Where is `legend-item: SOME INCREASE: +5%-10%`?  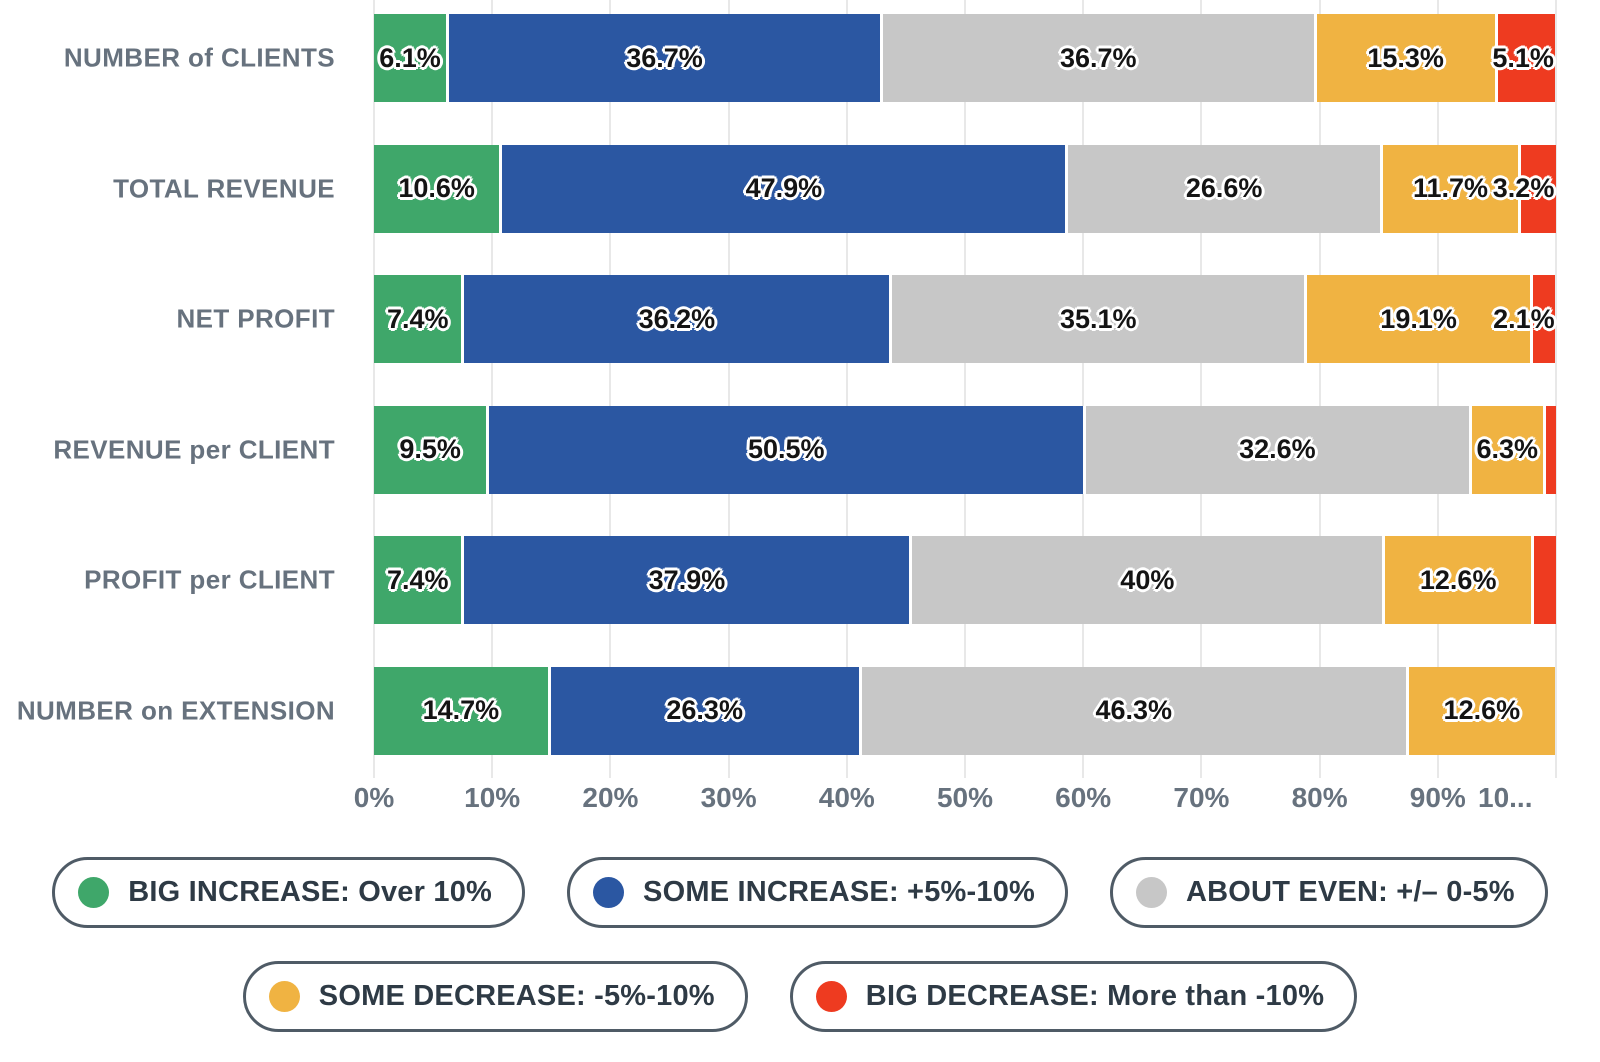 legend-item: SOME INCREASE: +5%-10% is located at coordinates (818, 892).